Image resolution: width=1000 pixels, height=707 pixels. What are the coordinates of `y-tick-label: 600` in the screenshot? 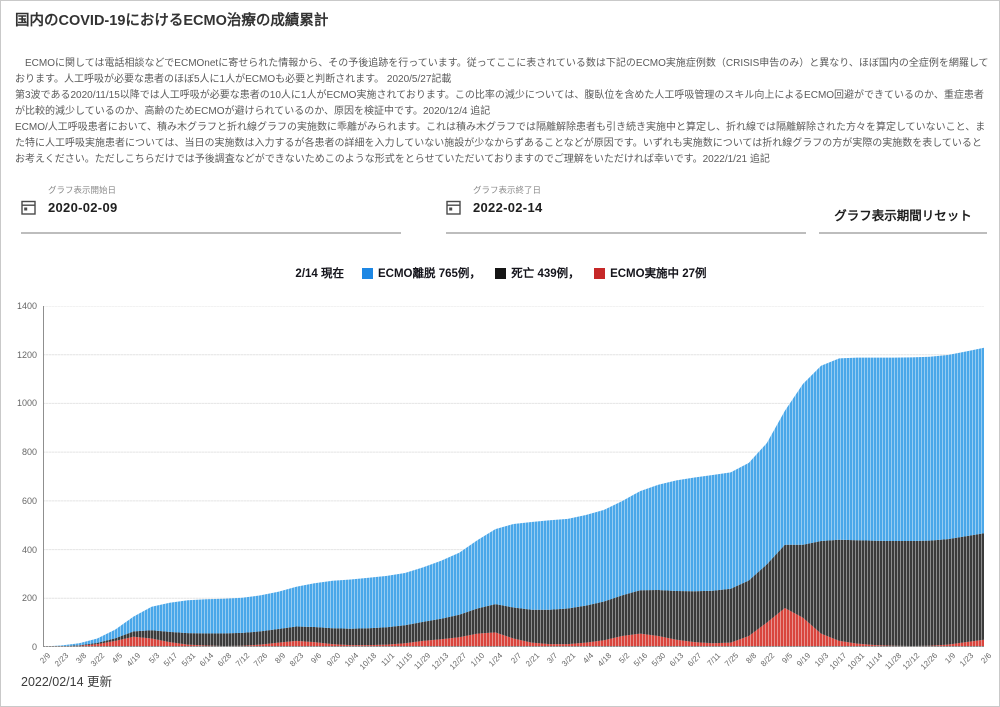 It's located at (29, 500).